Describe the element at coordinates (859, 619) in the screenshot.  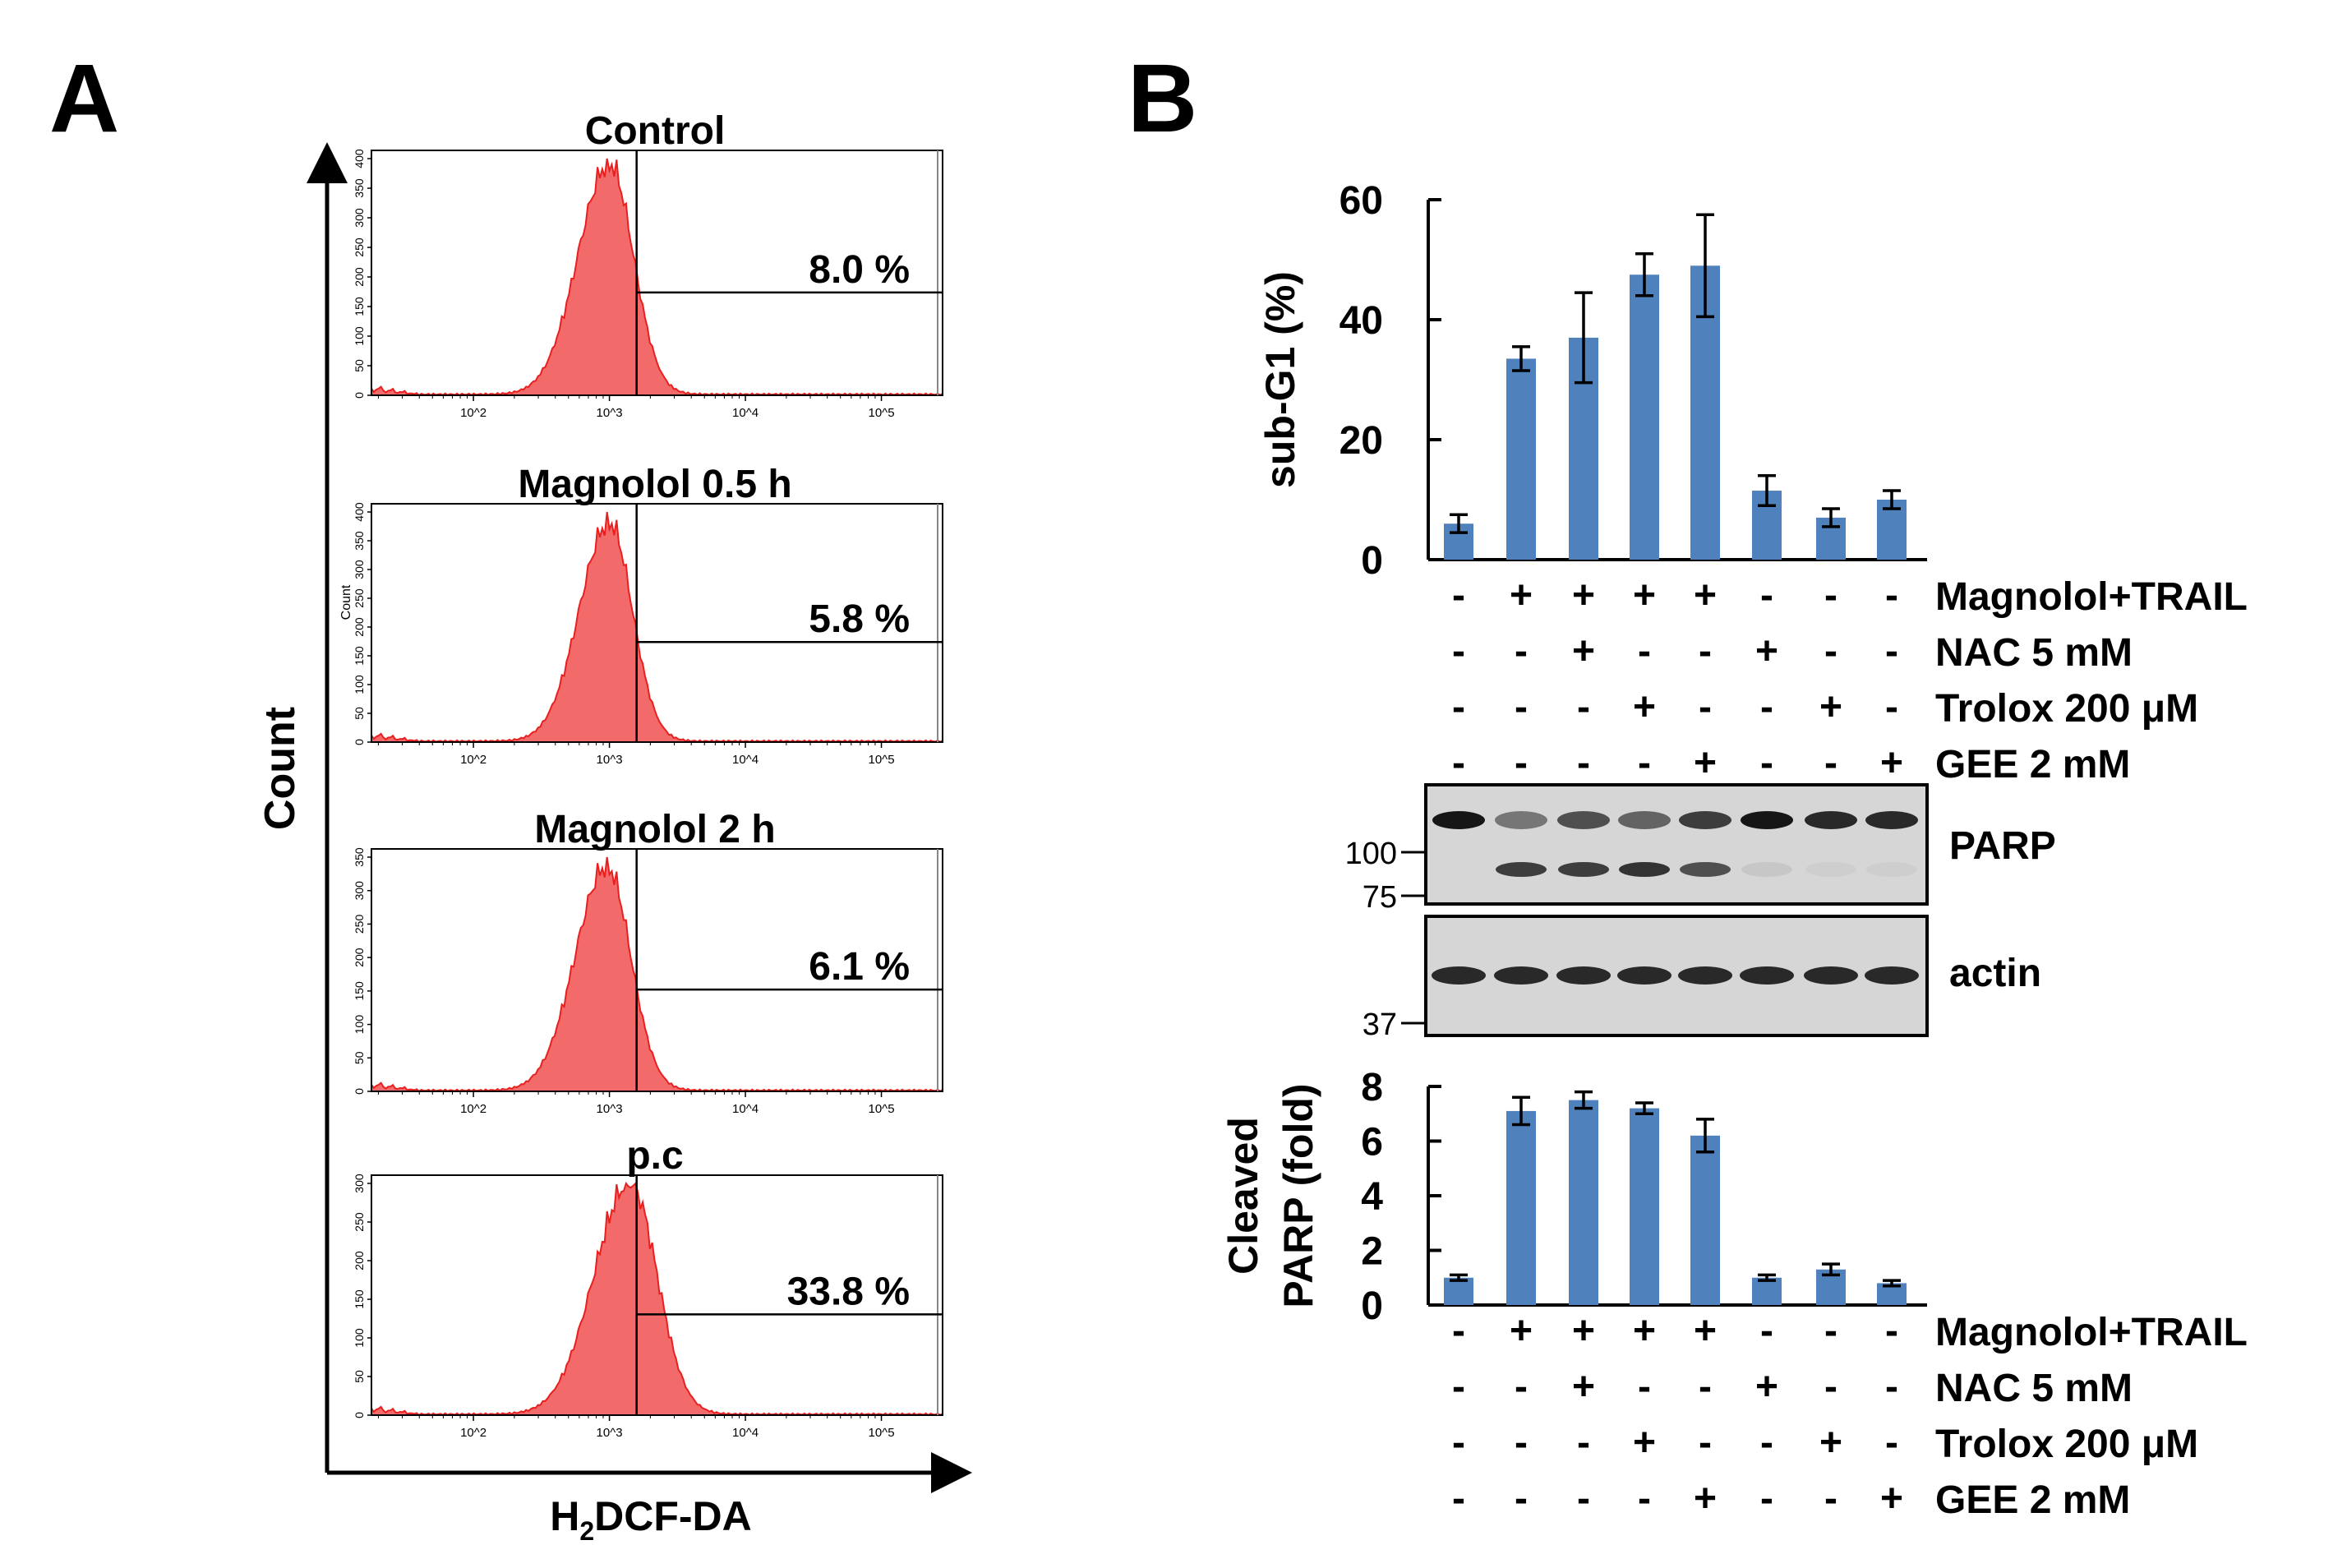
I see `gate-percent-label: 5.8 %` at that location.